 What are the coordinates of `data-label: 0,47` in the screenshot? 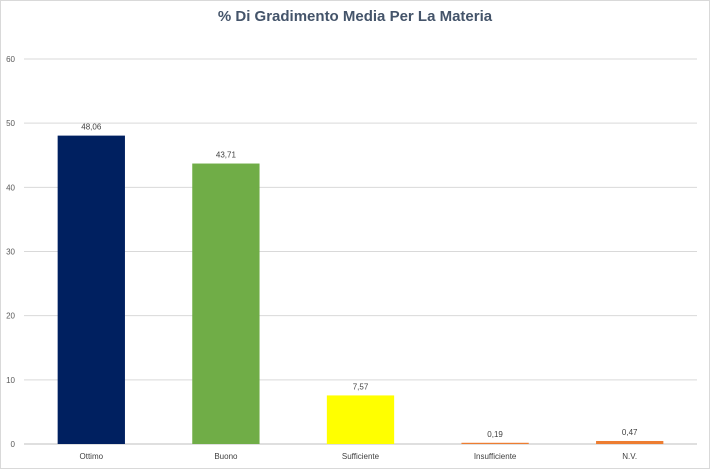 It's located at (630, 432).